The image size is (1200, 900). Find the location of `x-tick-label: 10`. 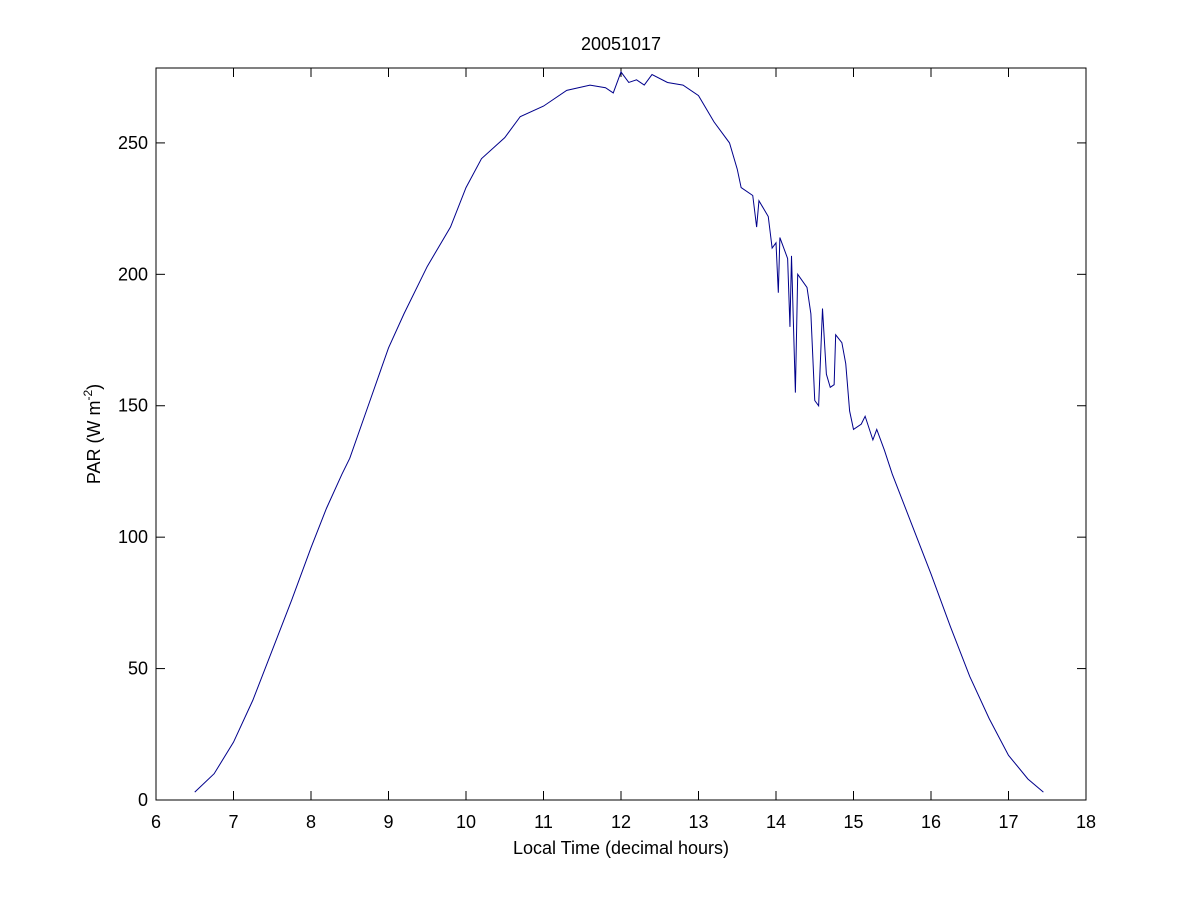

x-tick-label: 10 is located at coordinates (466, 822).